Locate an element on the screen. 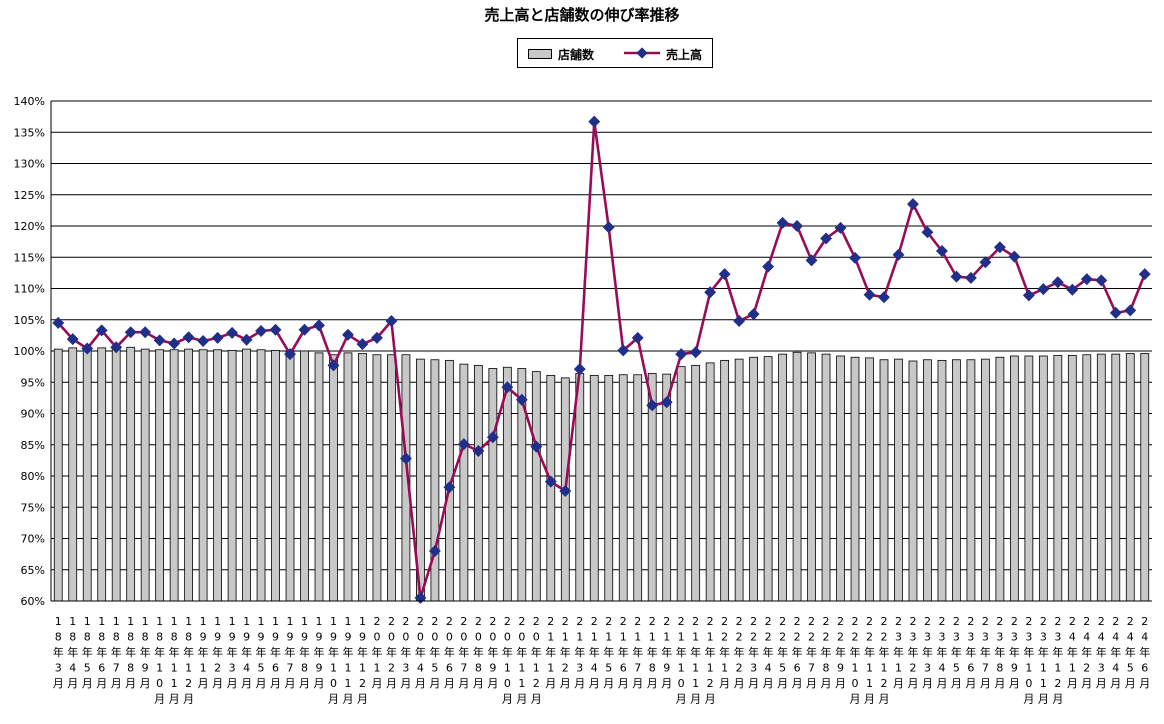 This screenshot has width=1164, height=724. legend-bar-swatch is located at coordinates (540, 54).